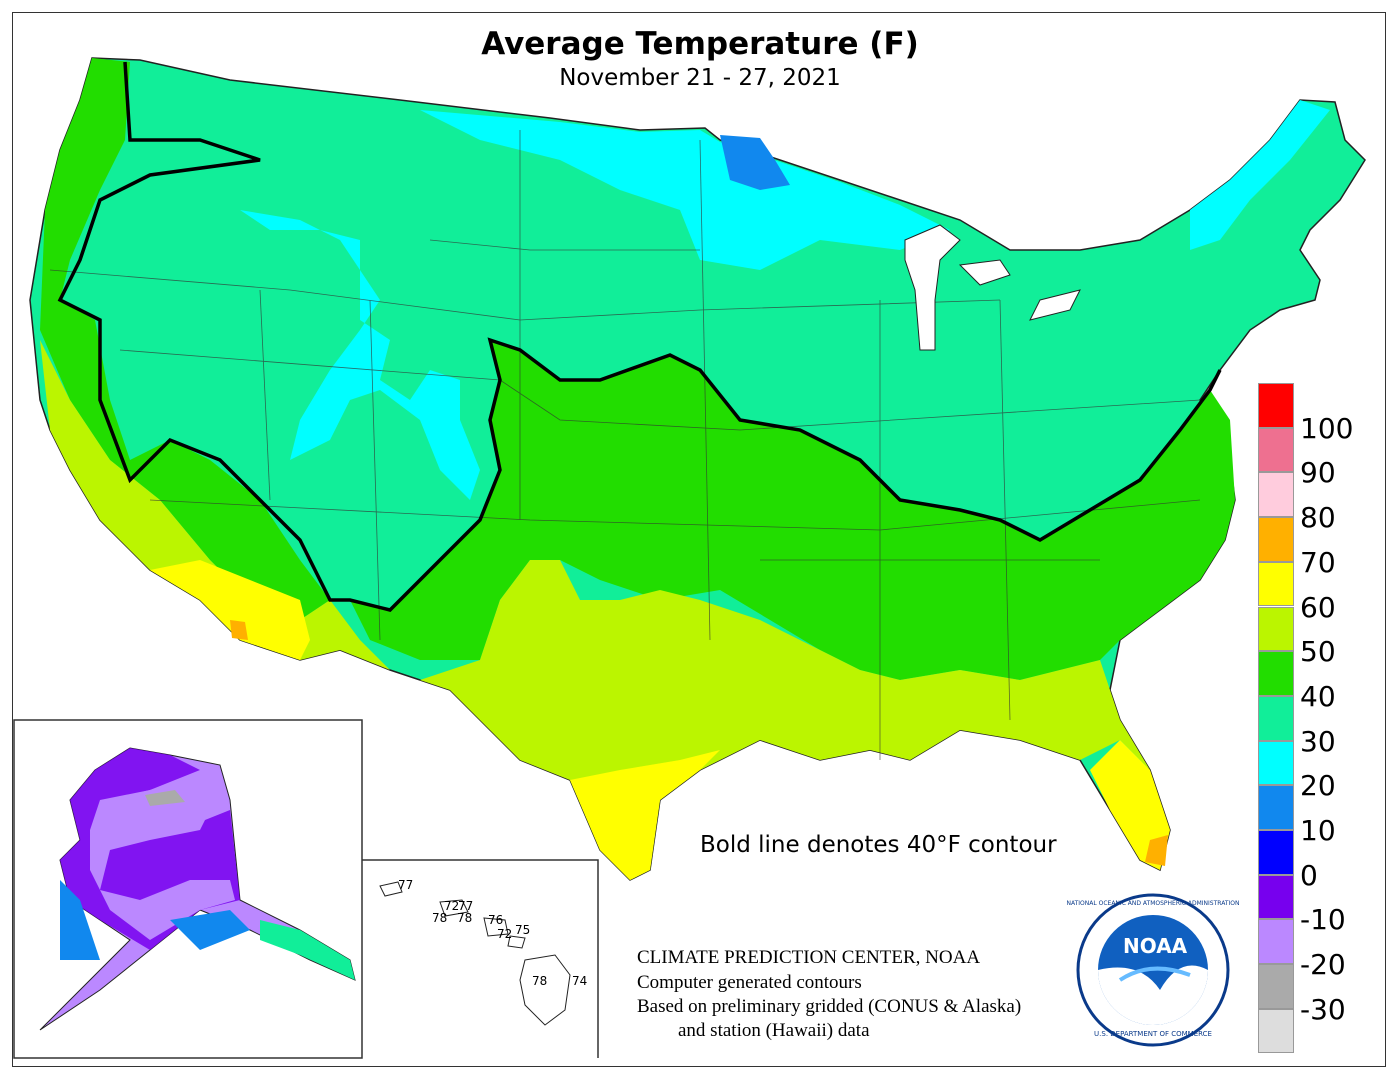  What do you see at coordinates (685, 190) in the screenshot?
I see `zone-20-30-north` at bounding box center [685, 190].